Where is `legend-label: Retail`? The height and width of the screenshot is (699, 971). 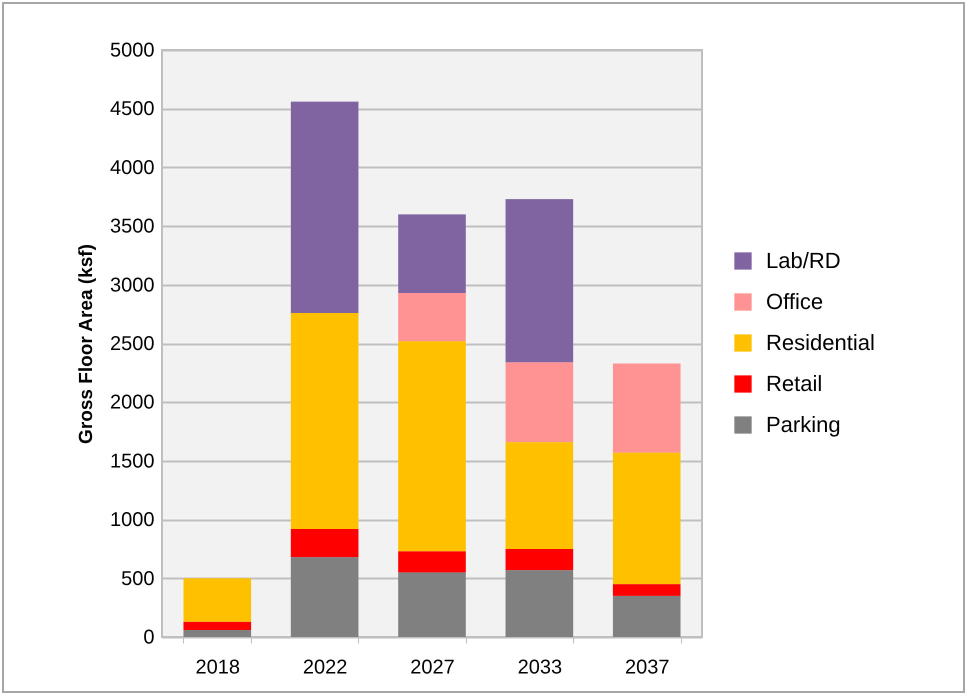 legend-label: Retail is located at coordinates (794, 383).